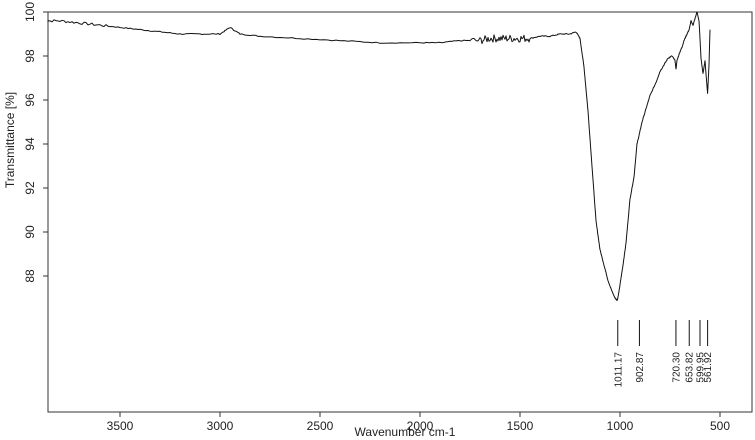 This screenshot has width=755, height=440. I want to click on peak-label: 720.30, so click(676, 367).